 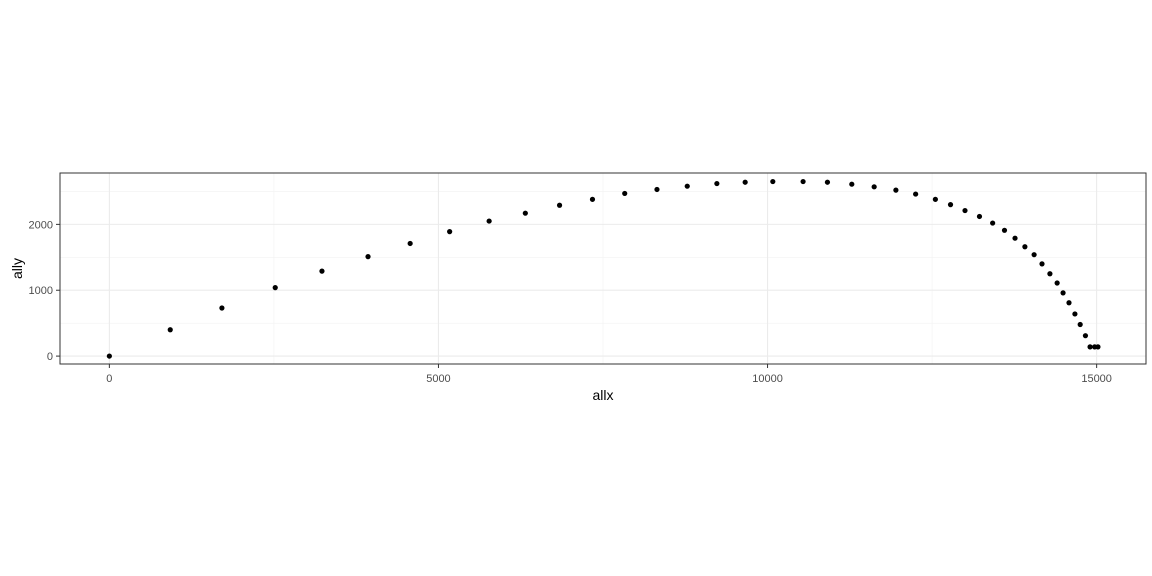 I want to click on x-axis-title: allx, so click(x=602, y=395).